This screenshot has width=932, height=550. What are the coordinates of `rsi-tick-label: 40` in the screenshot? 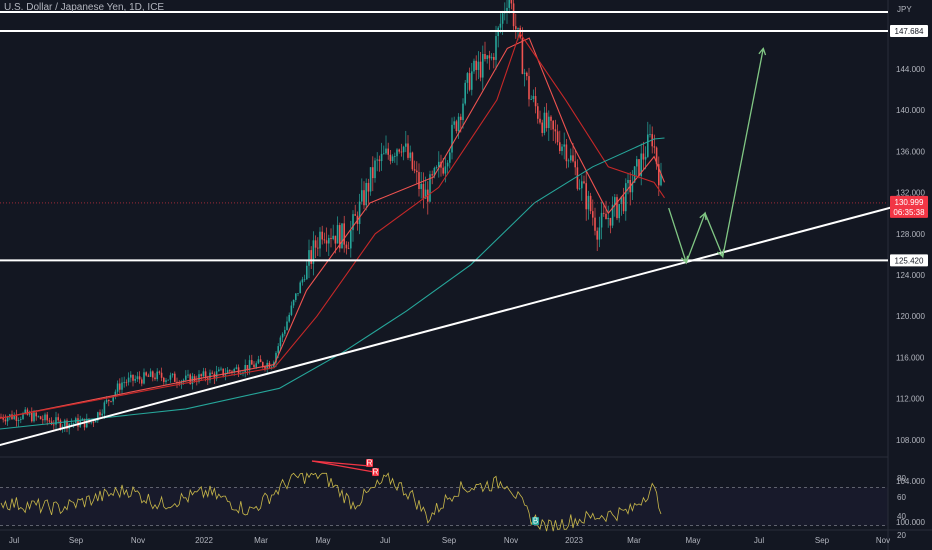 It's located at (901, 516).